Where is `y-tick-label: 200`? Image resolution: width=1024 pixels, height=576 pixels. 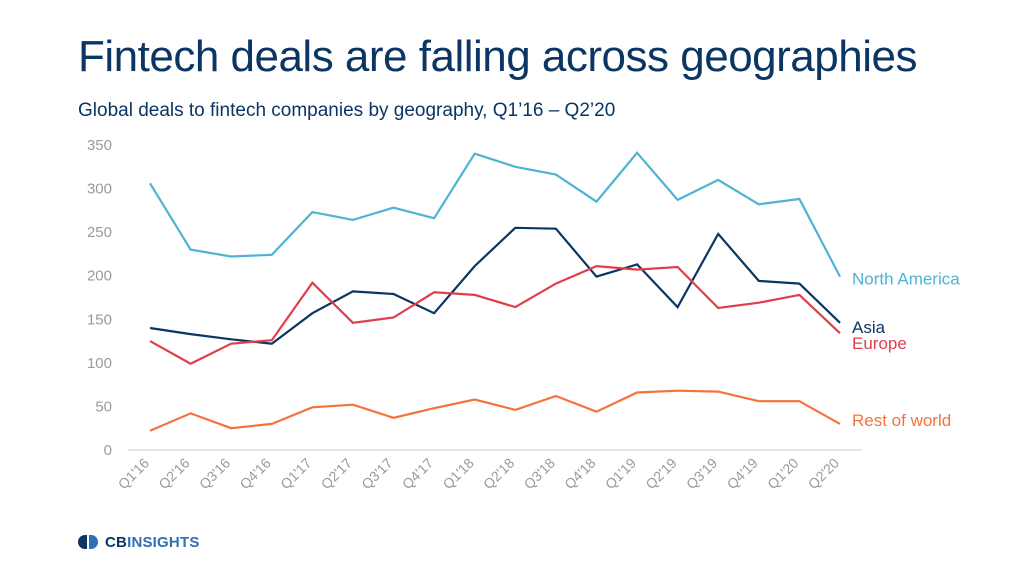
y-tick-label: 200 is located at coordinates (99, 276).